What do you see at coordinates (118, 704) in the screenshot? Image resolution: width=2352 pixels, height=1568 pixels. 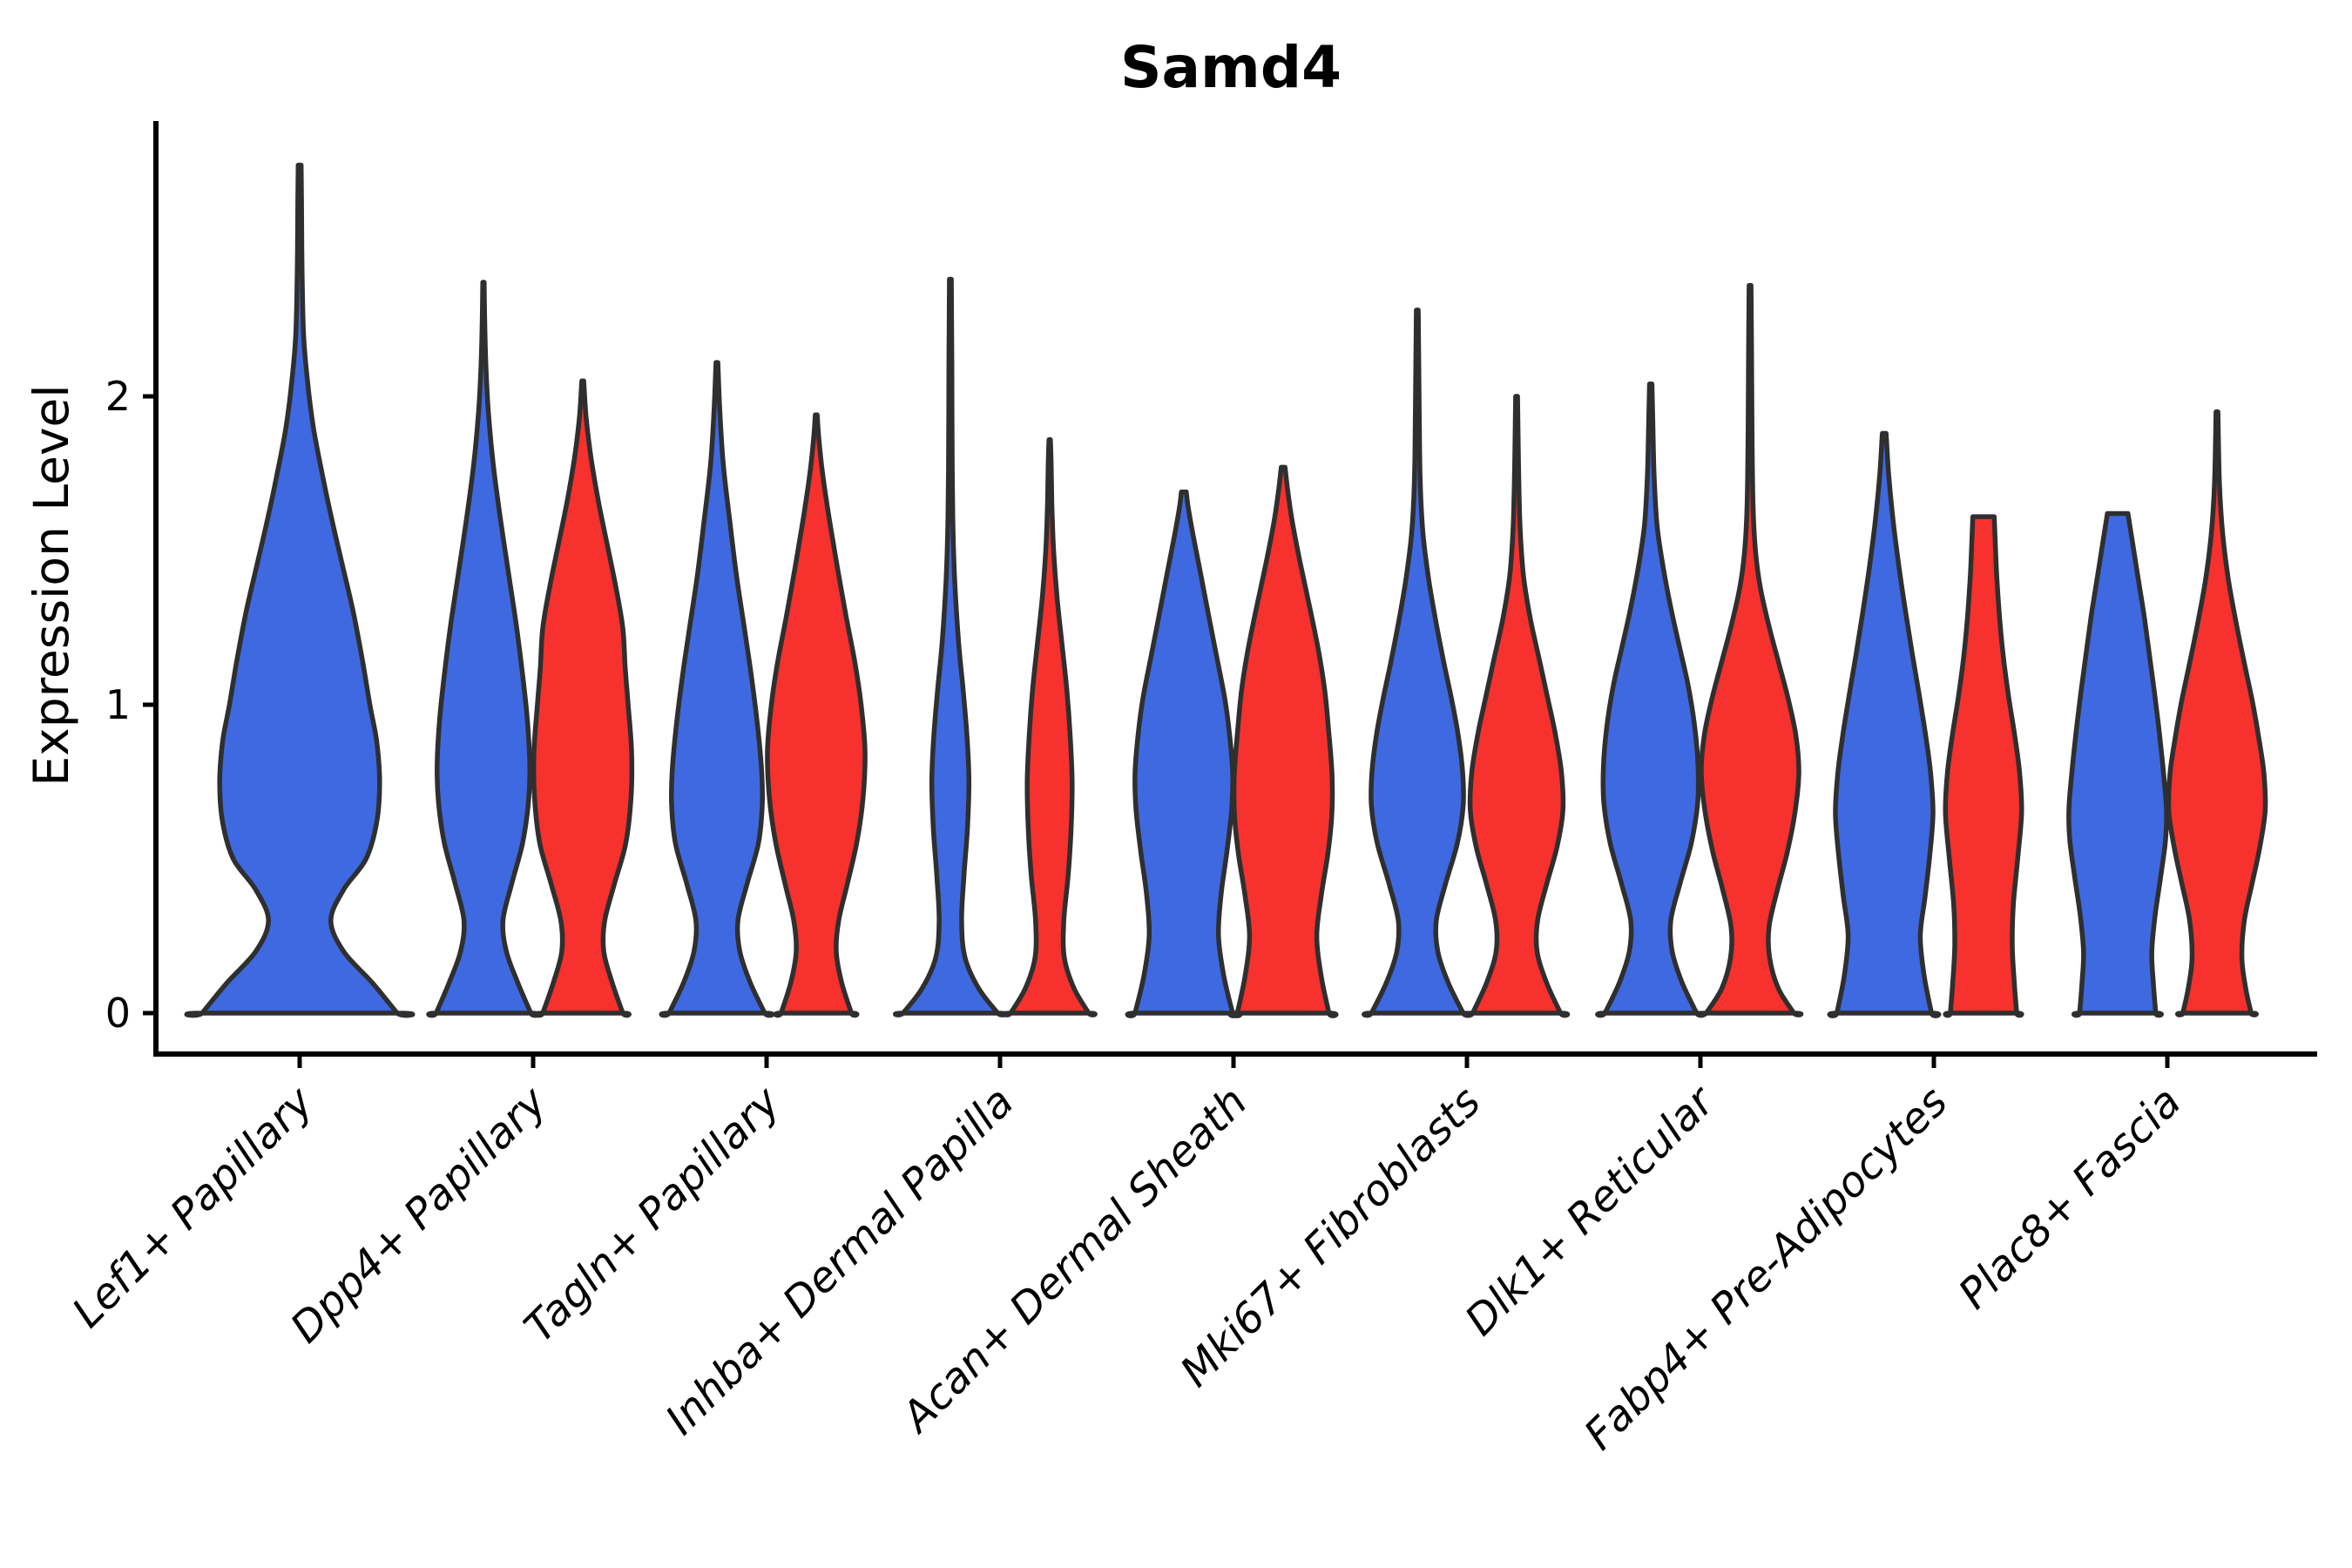 I see `y-tick-label-1: 1` at bounding box center [118, 704].